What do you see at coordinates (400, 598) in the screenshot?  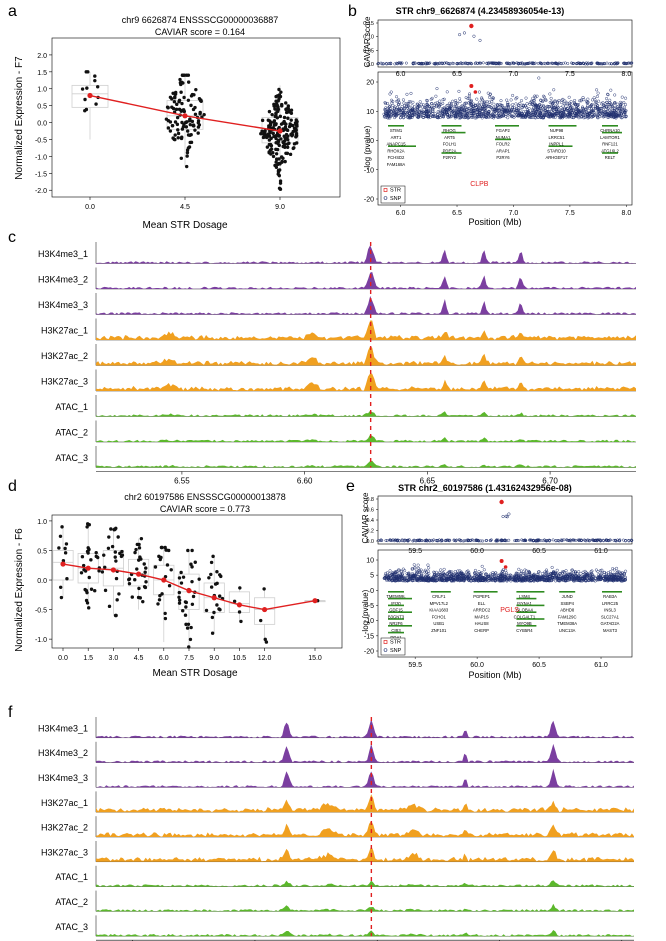 I see `gene-bar` at bounding box center [400, 598].